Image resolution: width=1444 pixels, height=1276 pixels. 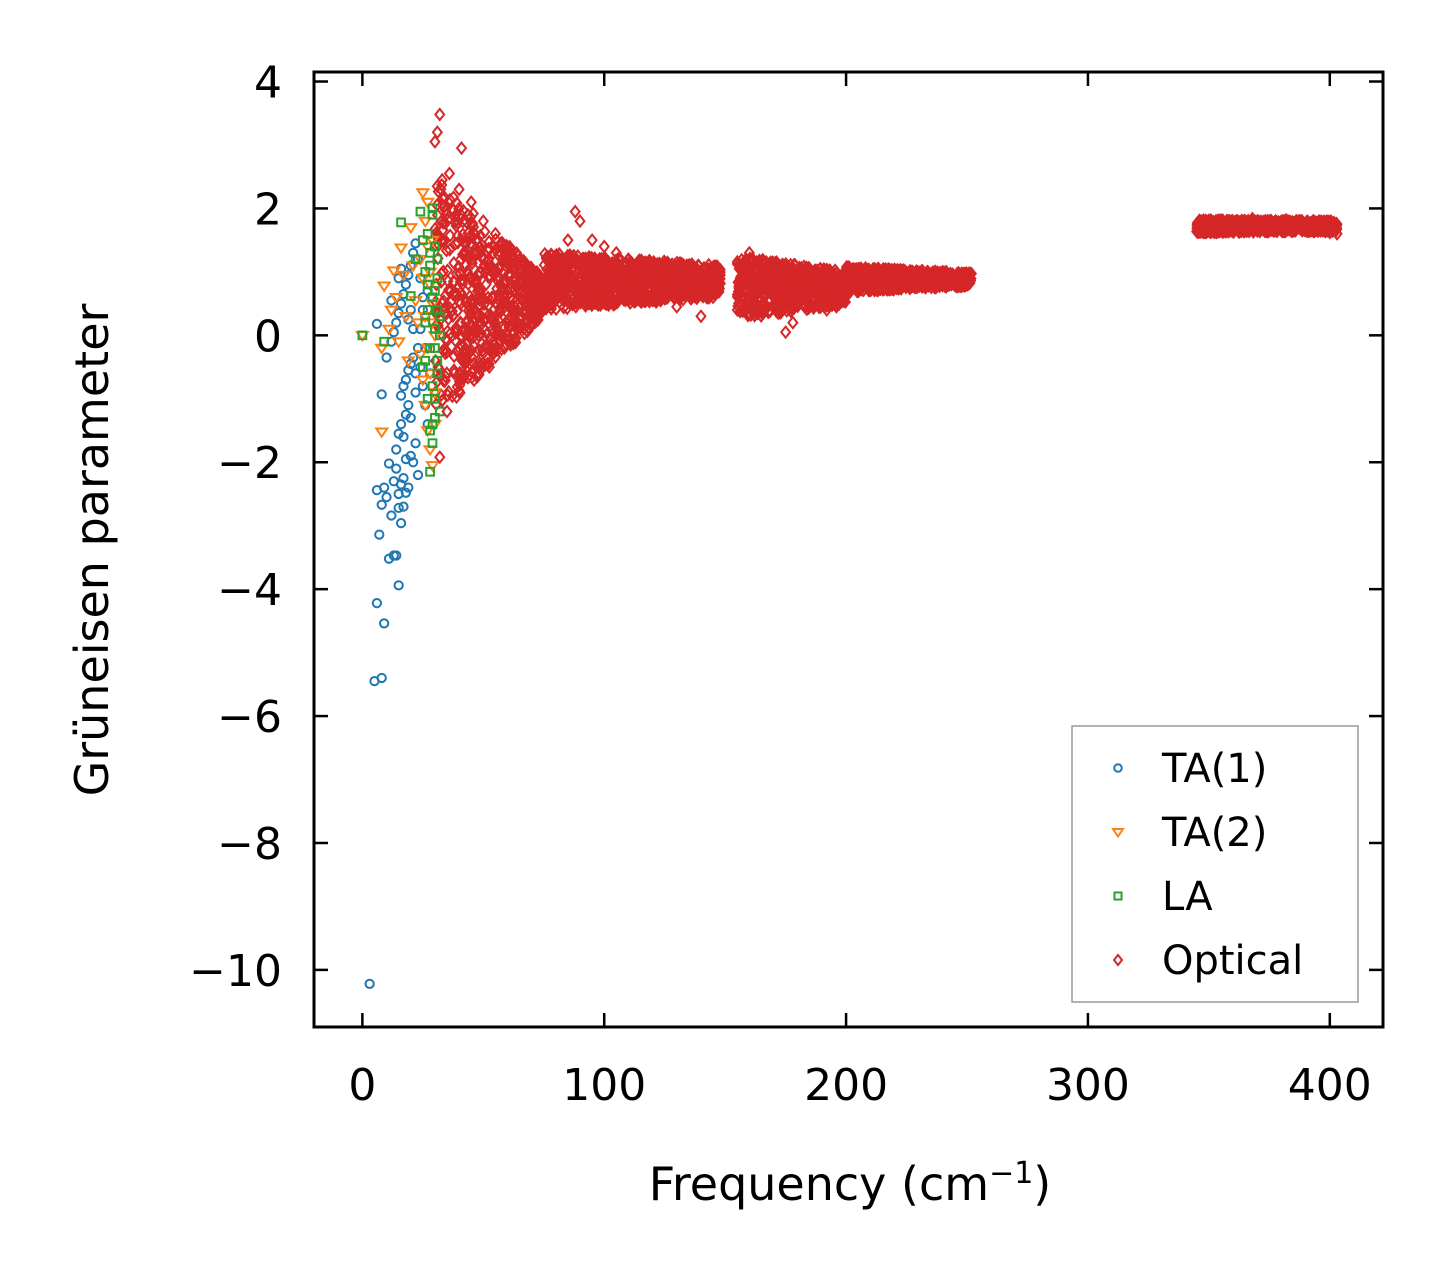 What do you see at coordinates (850, 1184) in the screenshot?
I see `x-axis-title: Frequency (cm−1)` at bounding box center [850, 1184].